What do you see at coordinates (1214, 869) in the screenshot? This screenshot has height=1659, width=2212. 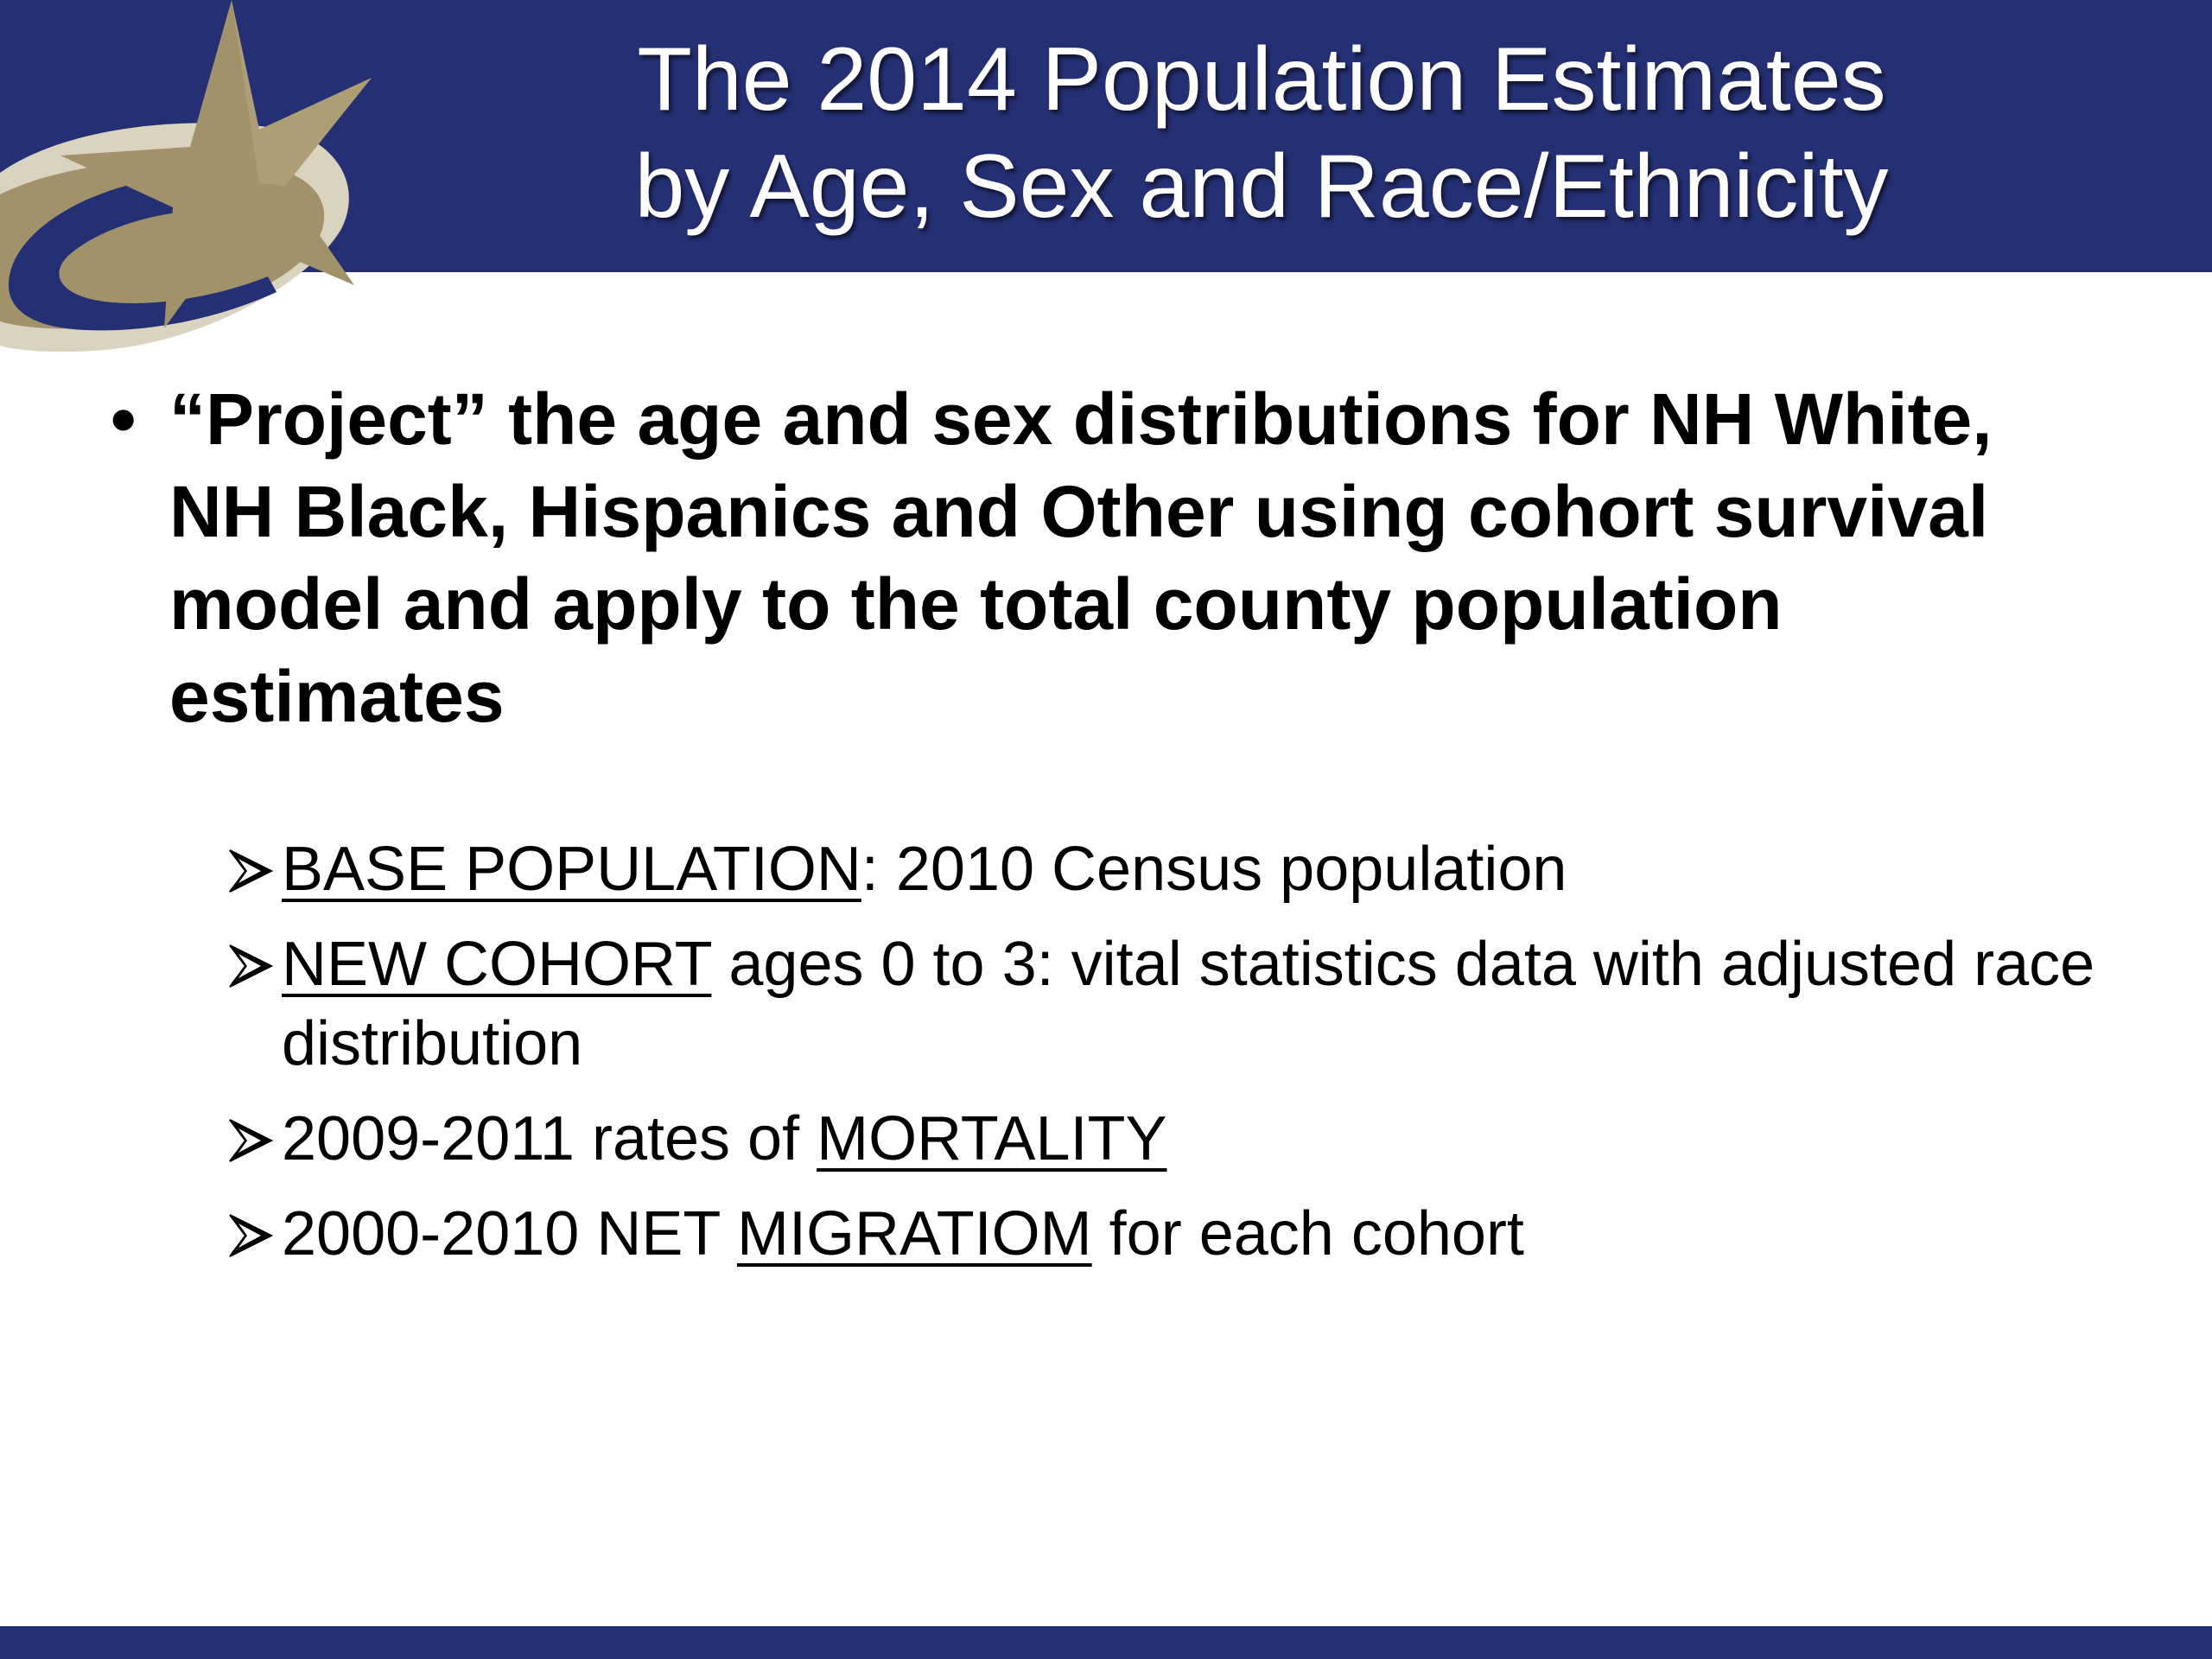 I see `base-population-text: : 2010 Census population` at bounding box center [1214, 869].